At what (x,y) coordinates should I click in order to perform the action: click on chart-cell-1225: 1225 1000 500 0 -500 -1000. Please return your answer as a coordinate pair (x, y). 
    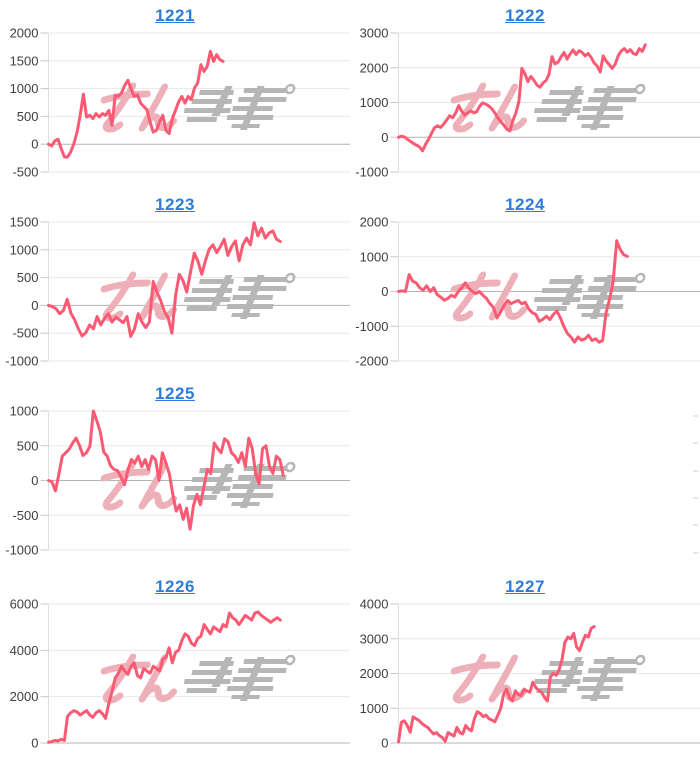
    Looking at the image, I should click on (175, 472).